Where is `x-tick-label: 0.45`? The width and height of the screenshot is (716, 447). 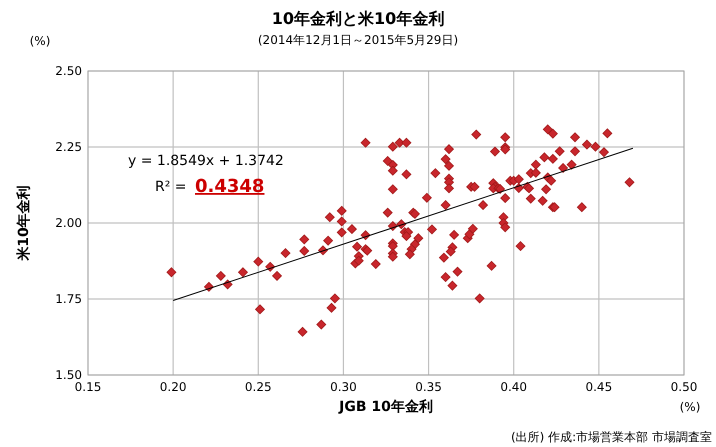
x-tick-label: 0.45 is located at coordinates (599, 387).